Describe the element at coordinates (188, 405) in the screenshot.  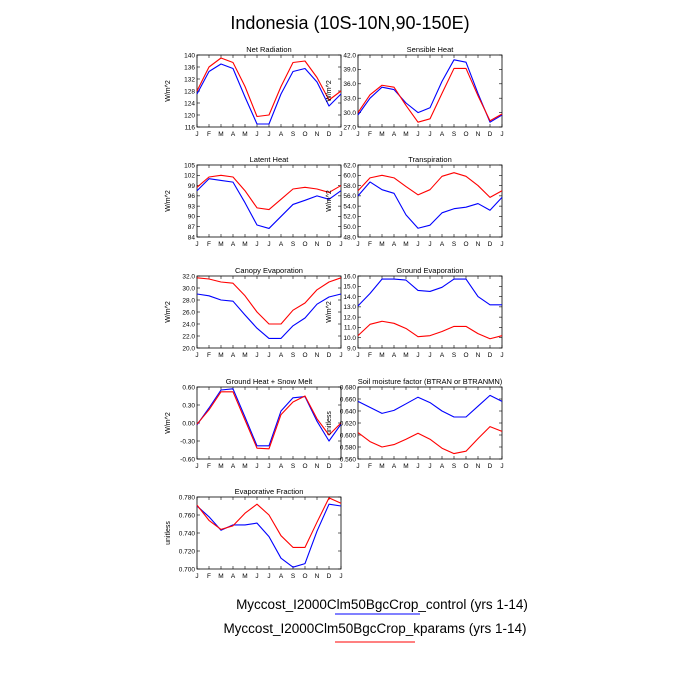
I see `y-tick-label: 0.30` at that location.